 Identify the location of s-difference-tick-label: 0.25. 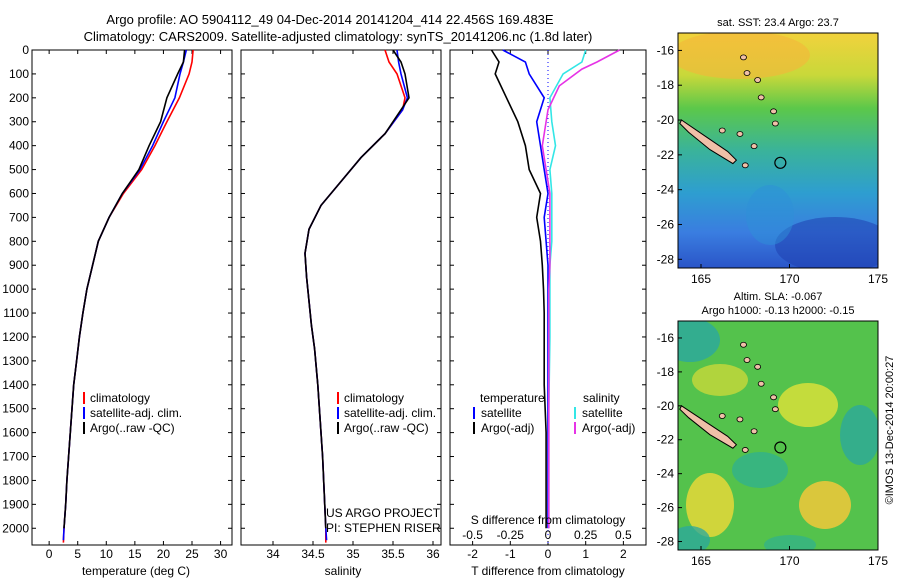
(586, 535).